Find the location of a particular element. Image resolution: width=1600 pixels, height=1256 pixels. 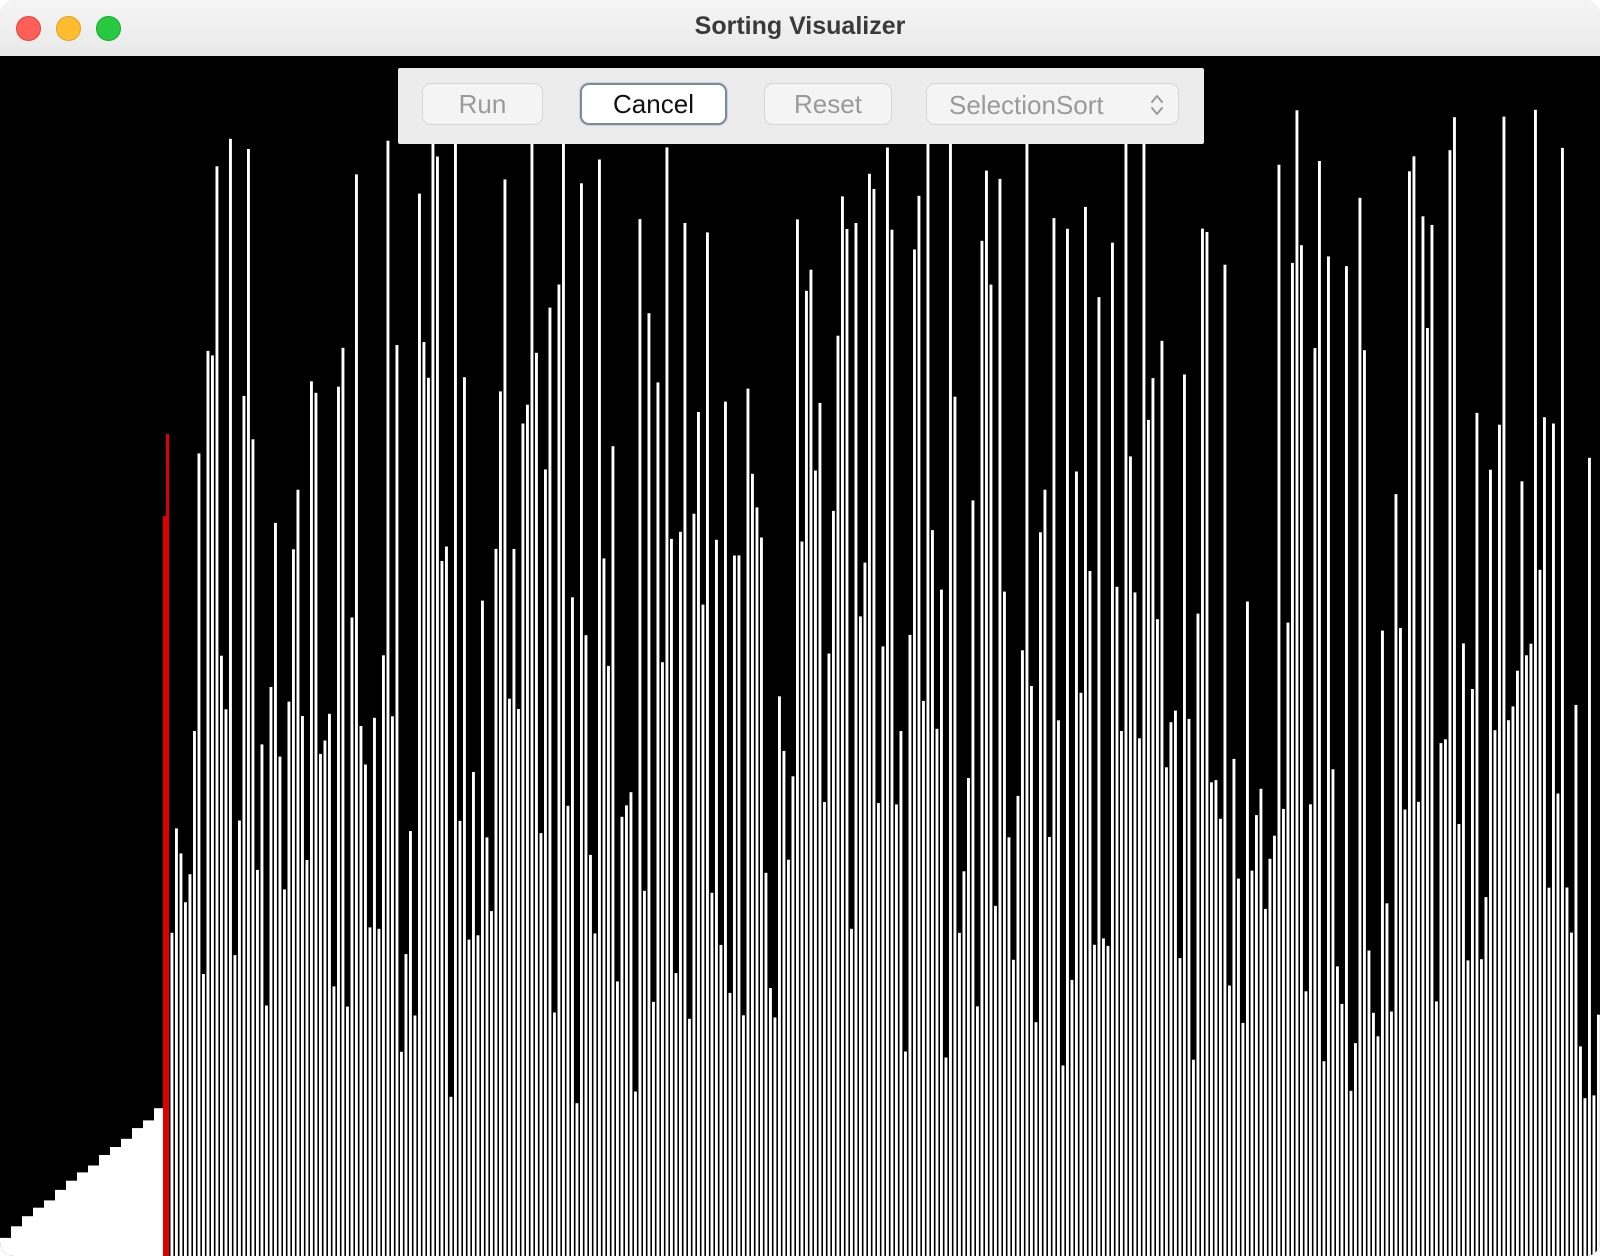

chevron-updown-icon is located at coordinates (1157, 105).